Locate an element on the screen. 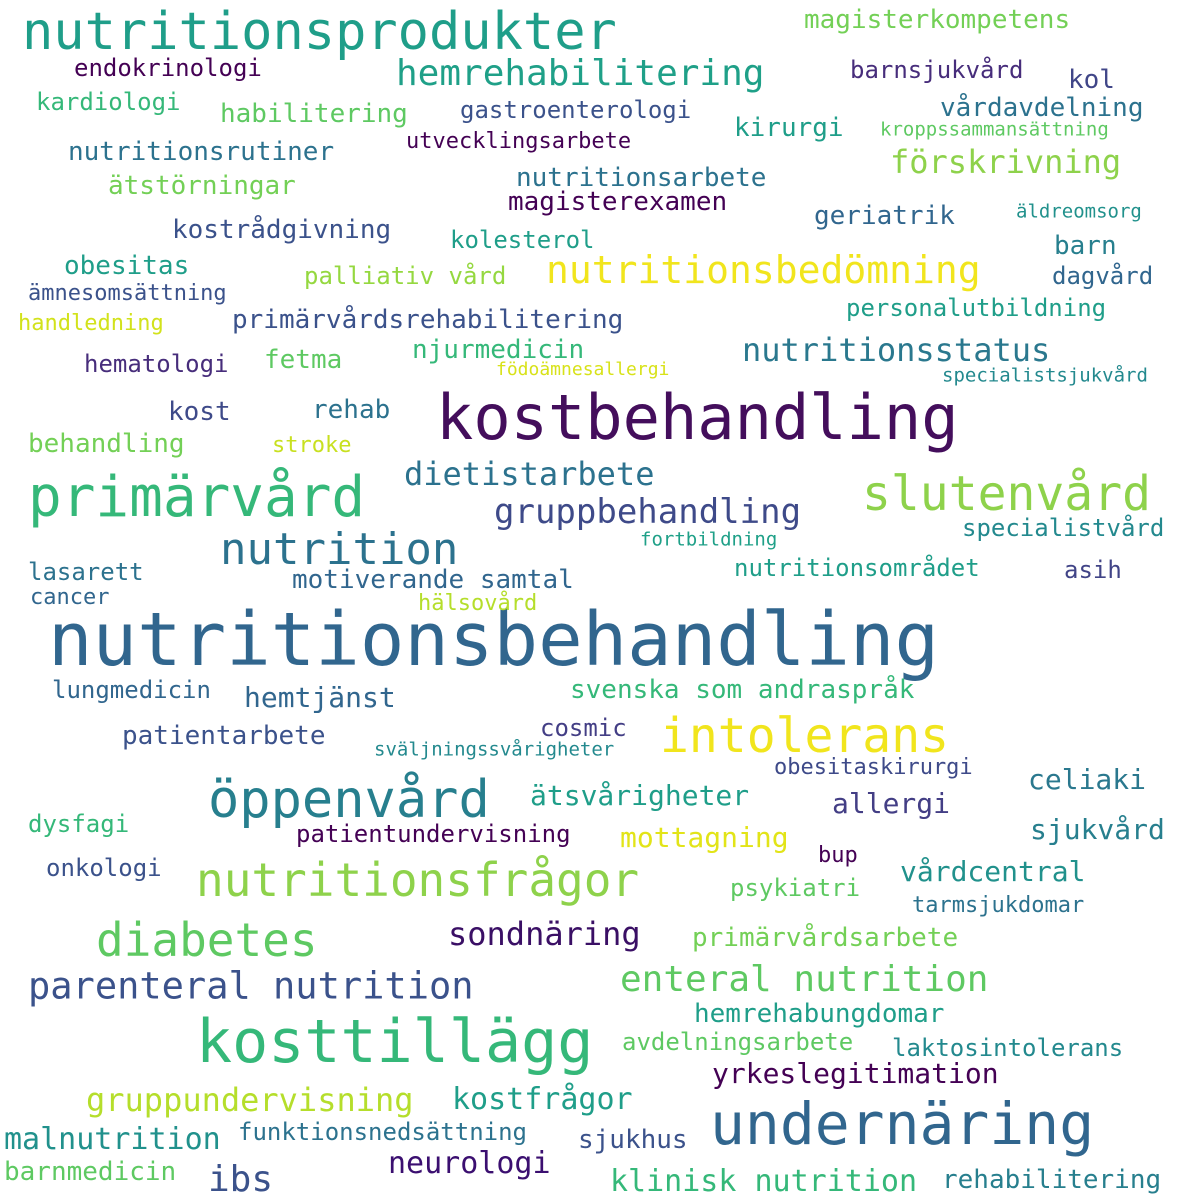 This screenshot has height=1200, width=1200. word-kostradgivning: kostrådgivning is located at coordinates (282, 230).